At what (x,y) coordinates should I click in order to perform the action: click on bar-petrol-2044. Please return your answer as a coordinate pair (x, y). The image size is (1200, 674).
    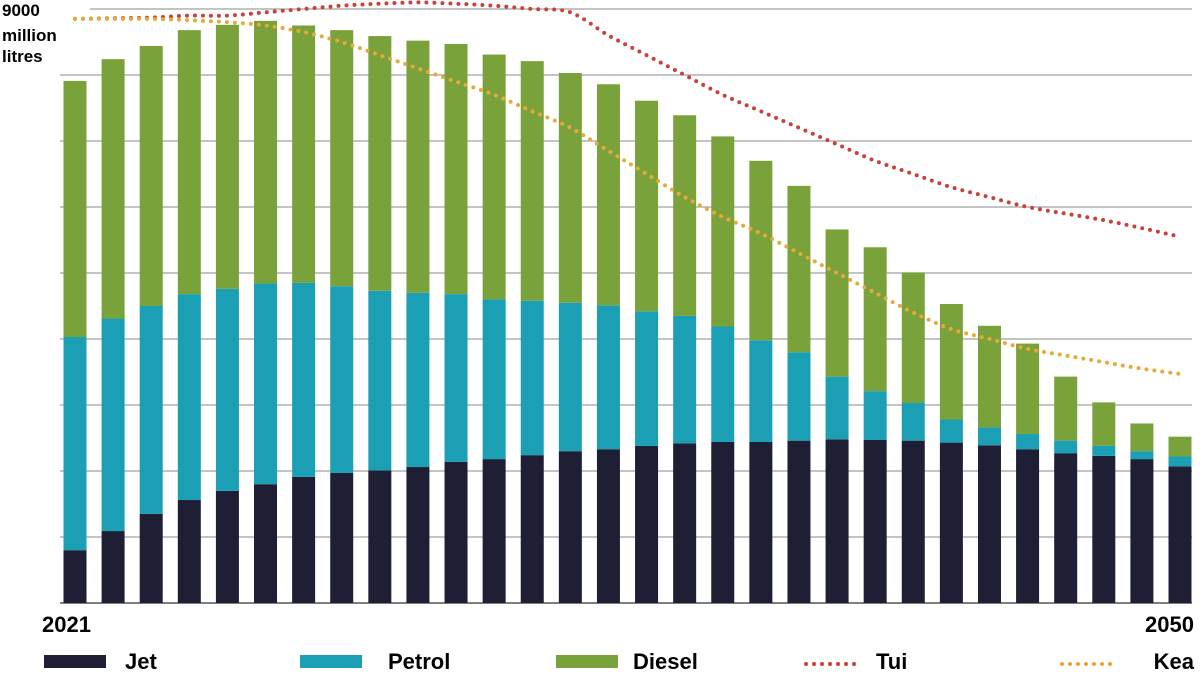
    Looking at the image, I should click on (951, 431).